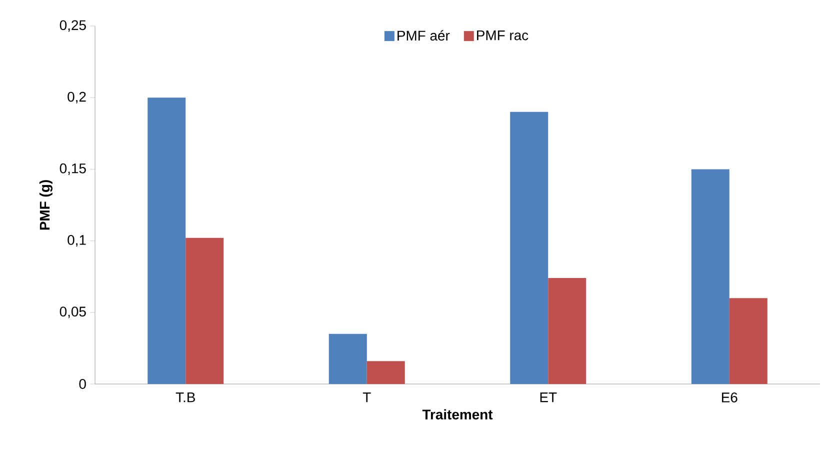  I want to click on y-tick-label: 0, so click(82, 384).